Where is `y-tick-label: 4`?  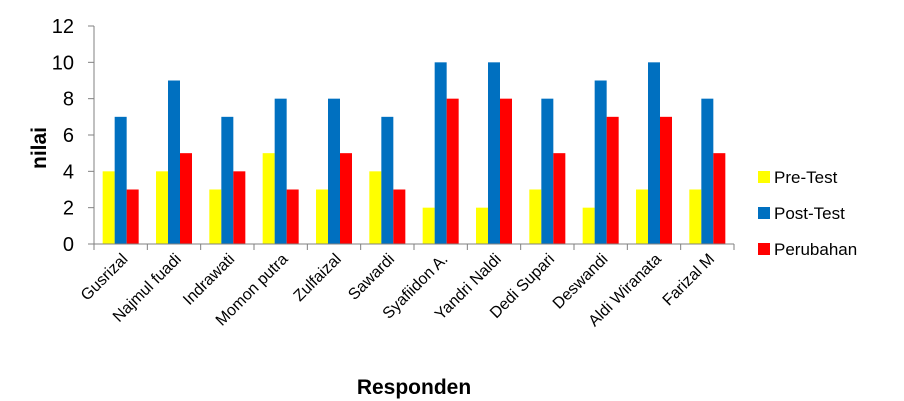 y-tick-label: 4 is located at coordinates (68, 172).